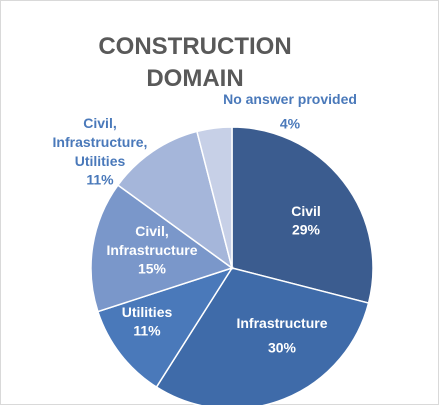 The image size is (439, 405). Describe the element at coordinates (147, 312) in the screenshot. I see `slice-label: Utilities` at that location.